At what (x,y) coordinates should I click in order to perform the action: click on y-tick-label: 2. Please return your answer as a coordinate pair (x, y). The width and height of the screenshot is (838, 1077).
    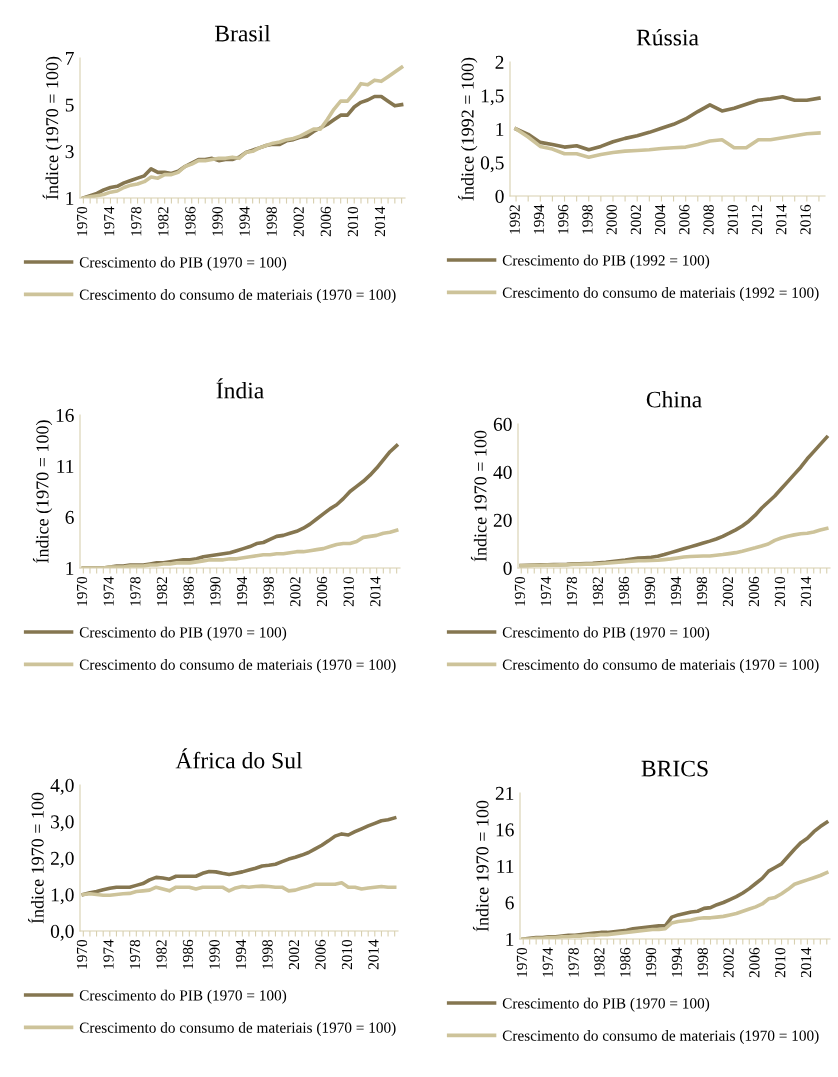
    Looking at the image, I should click on (499, 62).